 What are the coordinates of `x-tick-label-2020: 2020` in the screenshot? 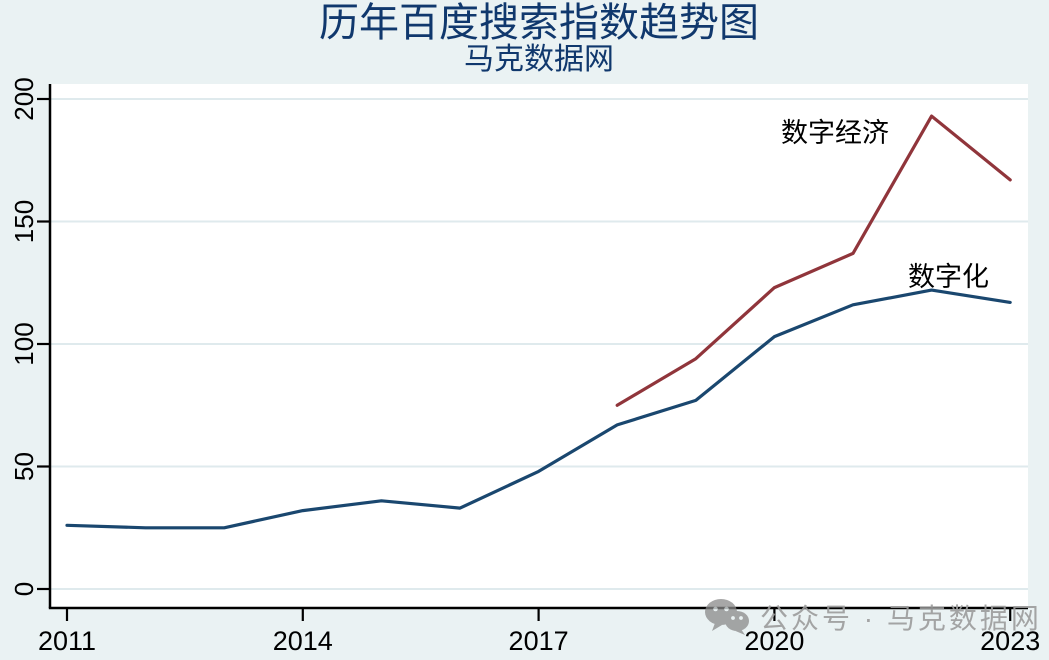 It's located at (774, 641).